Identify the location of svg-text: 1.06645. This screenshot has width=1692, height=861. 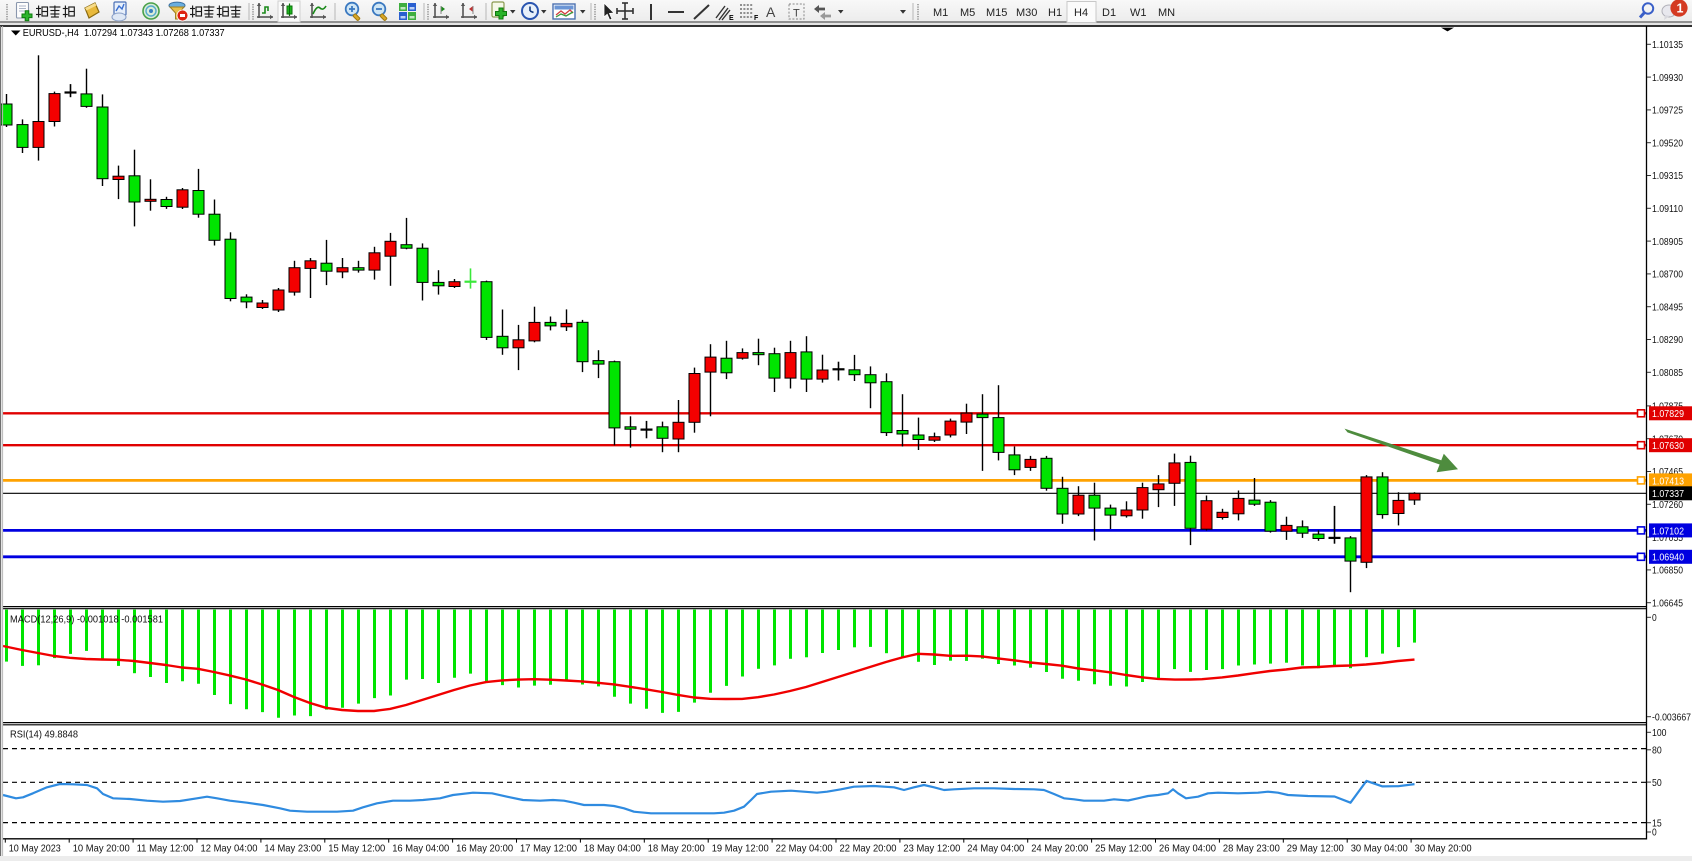
(1667, 603).